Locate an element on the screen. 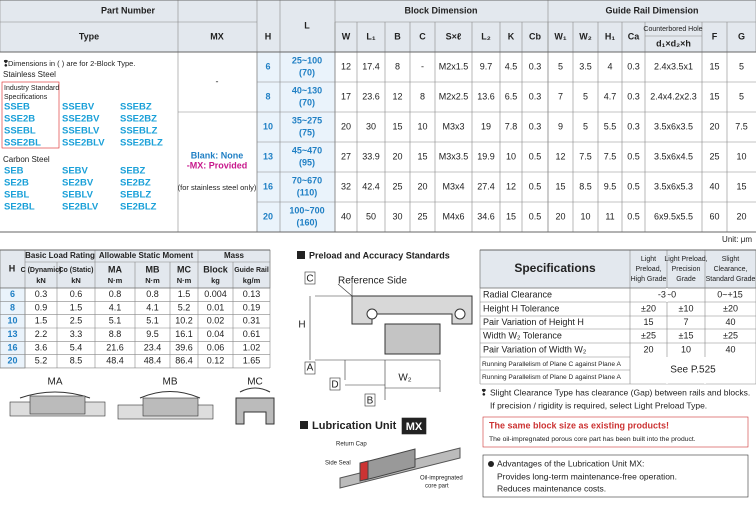 The height and width of the screenshot is (507, 756). label: Cb is located at coordinates (535, 36).